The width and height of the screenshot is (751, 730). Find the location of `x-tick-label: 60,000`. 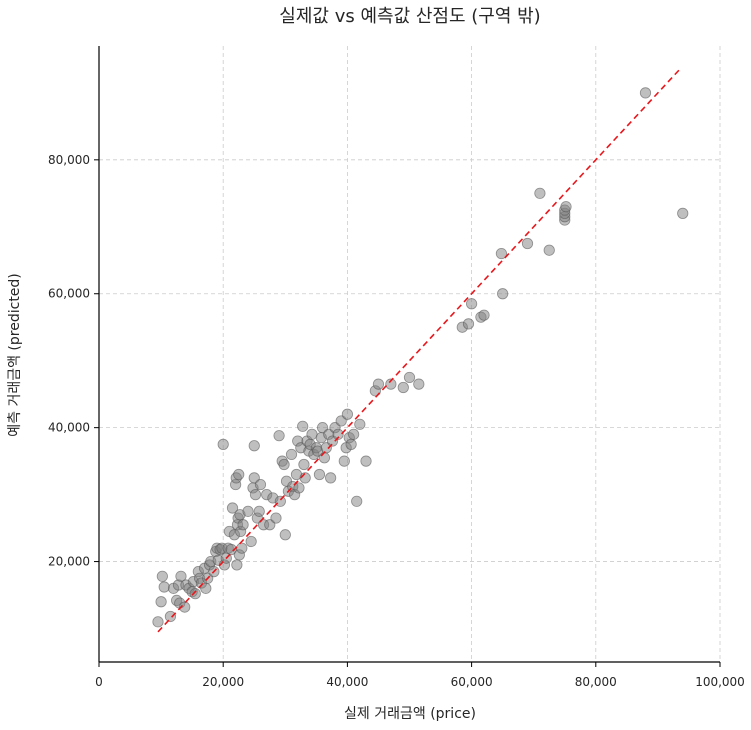

x-tick-label: 60,000 is located at coordinates (472, 682).